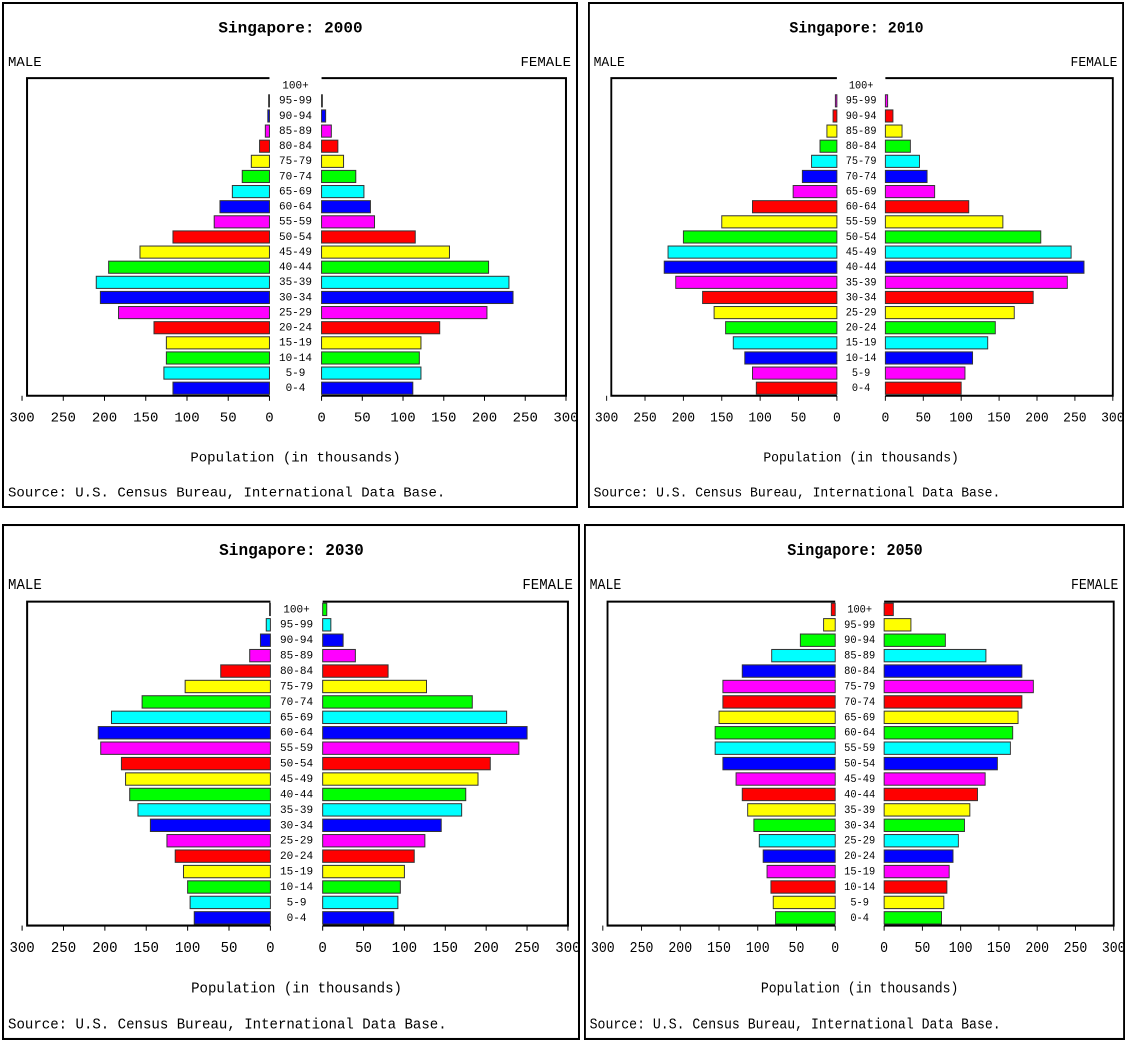 The height and width of the screenshot is (1042, 1127). What do you see at coordinates (148, 763) in the screenshot?
I see `male-frame` at bounding box center [148, 763].